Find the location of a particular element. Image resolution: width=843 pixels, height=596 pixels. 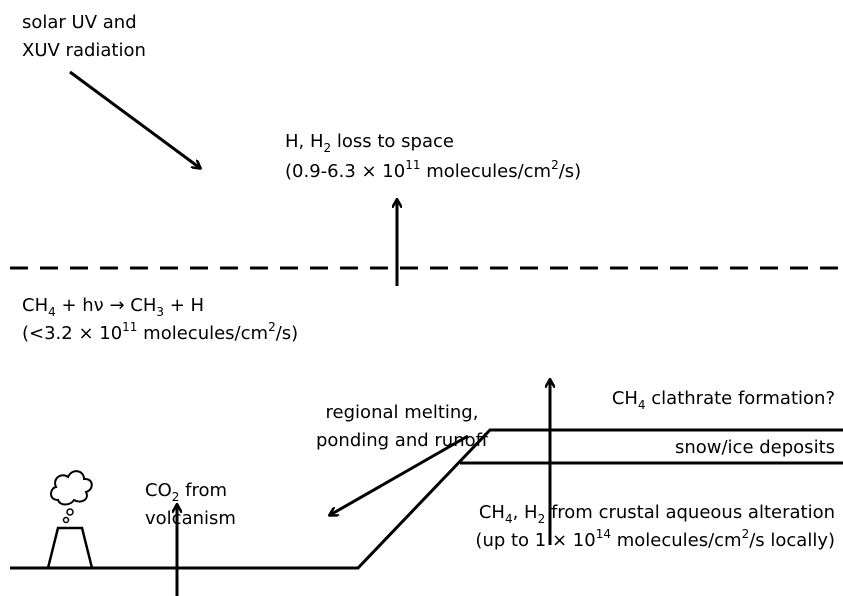

clathrate-label: CH4 clathrate formation? is located at coordinates (723, 400).